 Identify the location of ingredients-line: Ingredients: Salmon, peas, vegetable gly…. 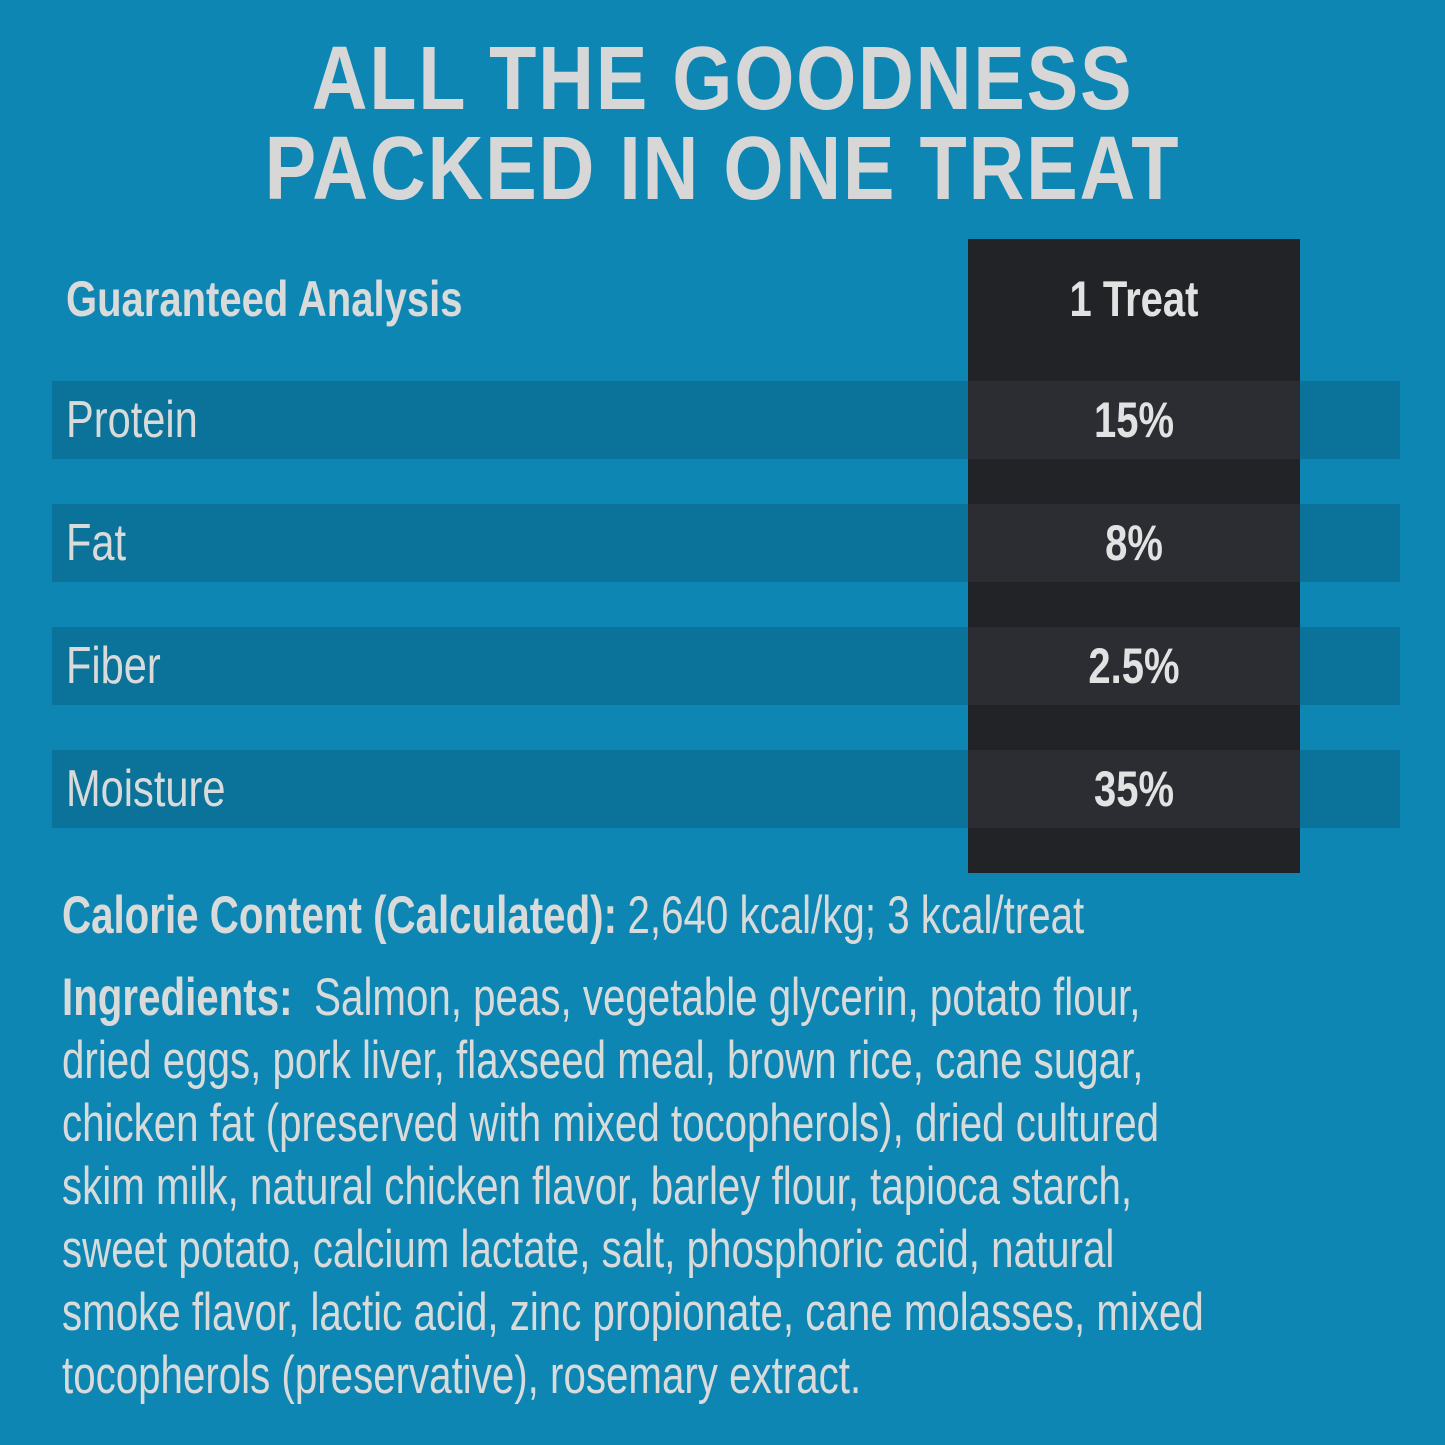
(633, 997).